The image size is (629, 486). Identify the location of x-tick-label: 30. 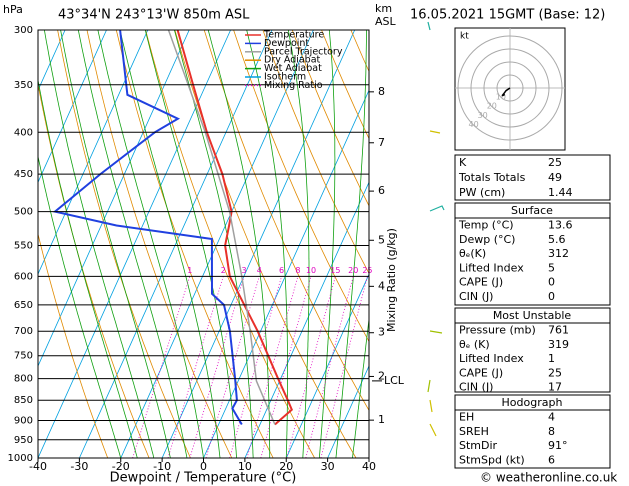
(328, 466).